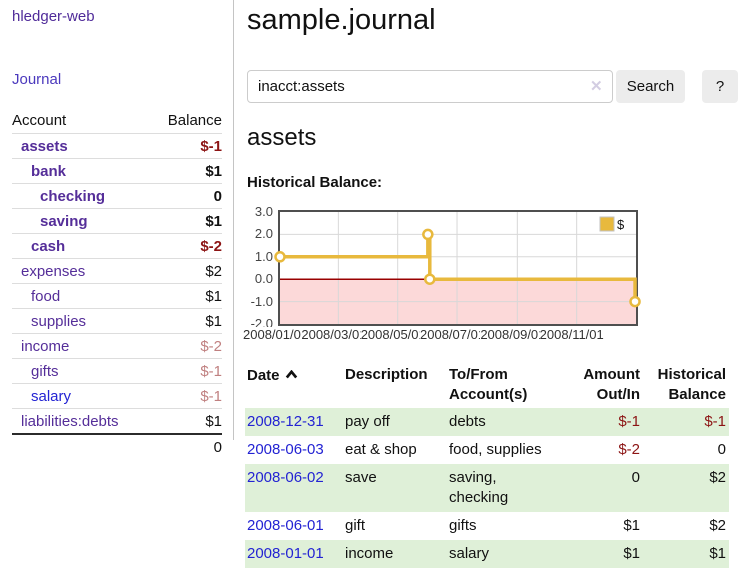 The height and width of the screenshot is (582, 742). I want to click on transaction-amount-cell: $-1, so click(629, 421).